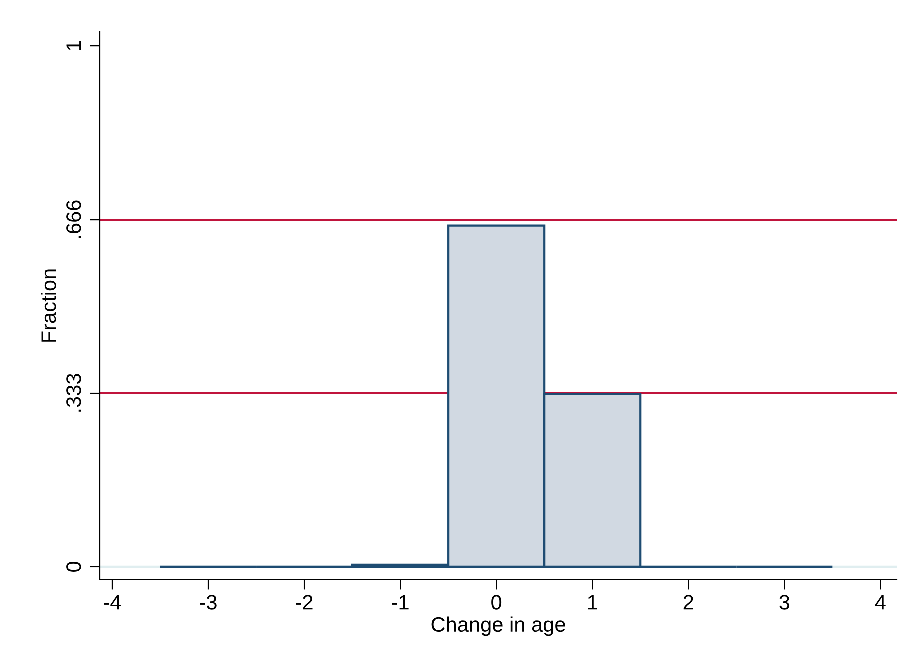  I want to click on x-tick-label: -2, so click(304, 602).